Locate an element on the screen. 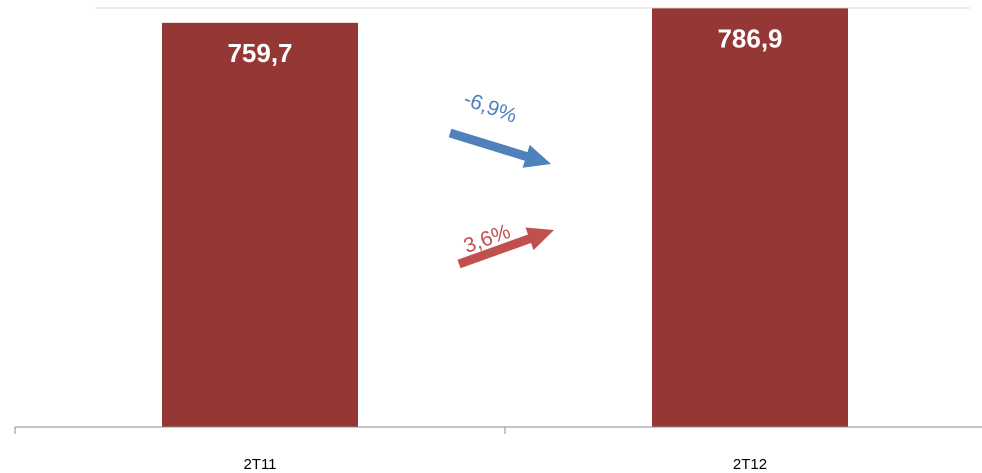  bar-value-label: 786,9 is located at coordinates (749, 38).